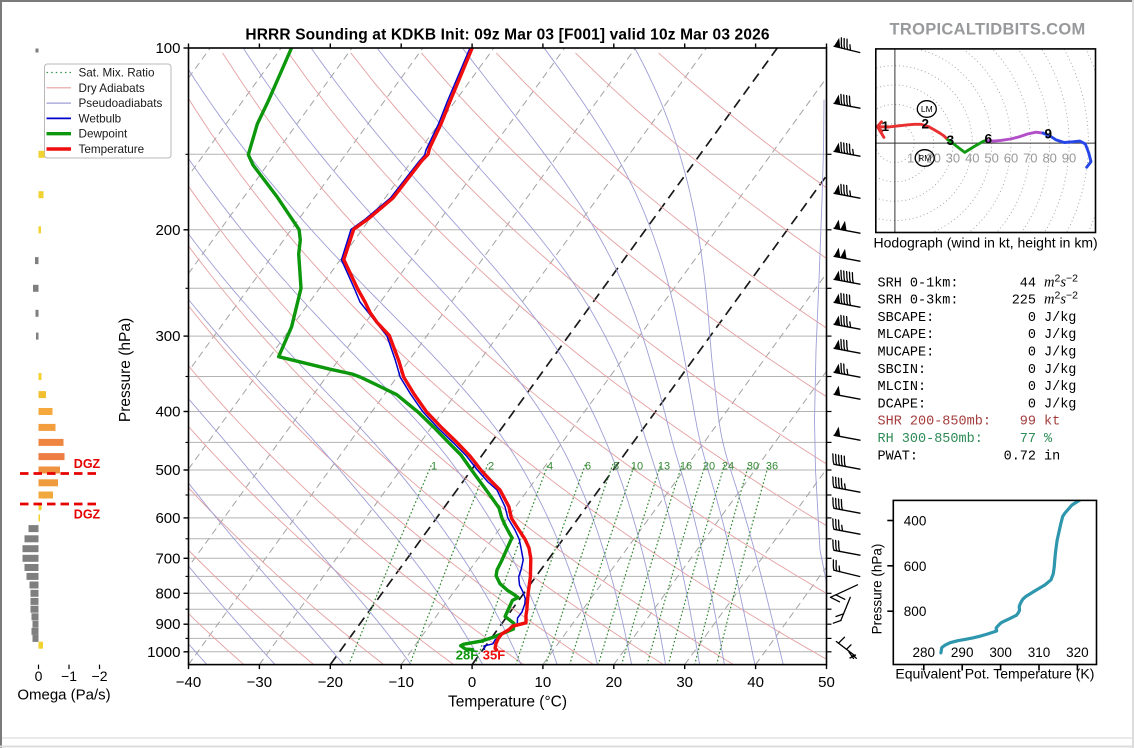 The width and height of the screenshot is (1134, 748). I want to click on svg-text: SHR 200-850mb:, so click(934, 422).